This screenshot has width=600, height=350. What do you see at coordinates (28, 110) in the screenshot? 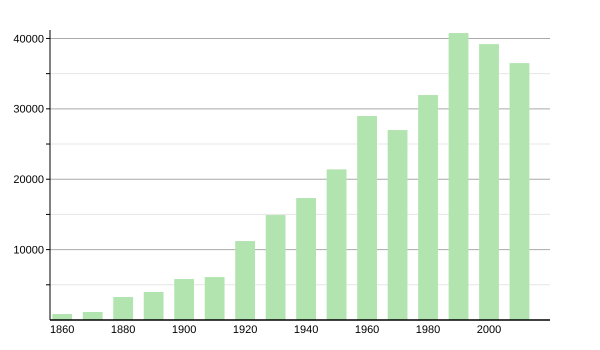
I see `y-tick-label: 30000` at bounding box center [28, 110].